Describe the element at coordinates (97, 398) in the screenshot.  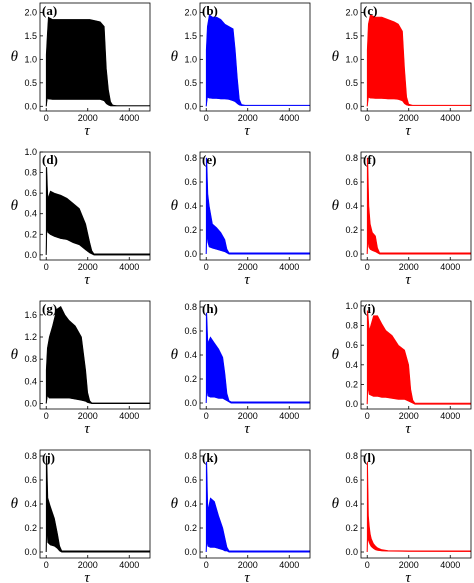
I see `series-line-g` at that location.